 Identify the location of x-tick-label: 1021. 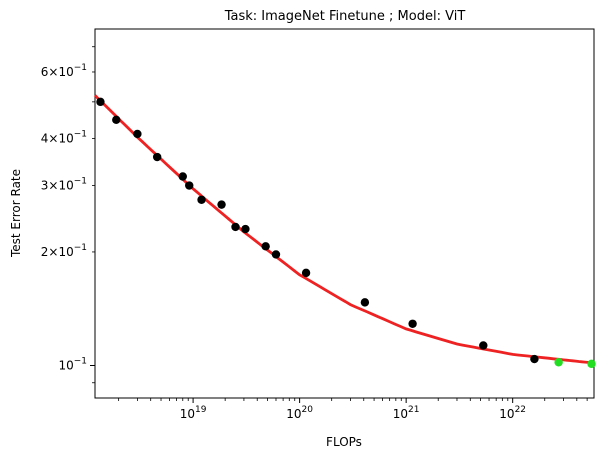
(406, 413).